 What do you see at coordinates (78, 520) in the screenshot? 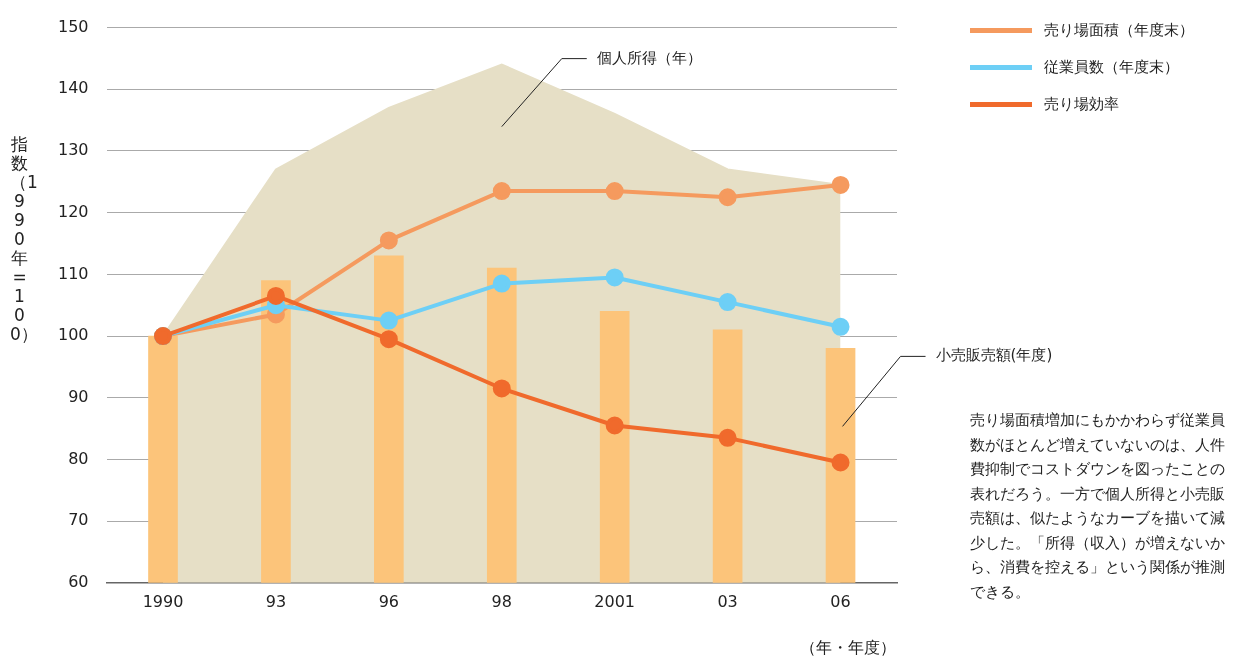
I see `y-tick-label: 70` at bounding box center [78, 520].